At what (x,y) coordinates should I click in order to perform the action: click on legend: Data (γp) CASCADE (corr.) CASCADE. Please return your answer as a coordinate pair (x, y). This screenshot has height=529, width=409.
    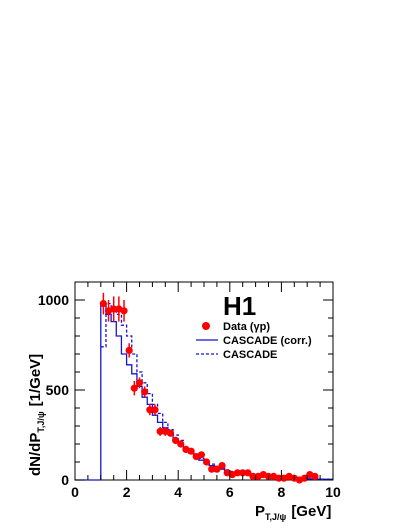
    Looking at the image, I should click on (254, 341).